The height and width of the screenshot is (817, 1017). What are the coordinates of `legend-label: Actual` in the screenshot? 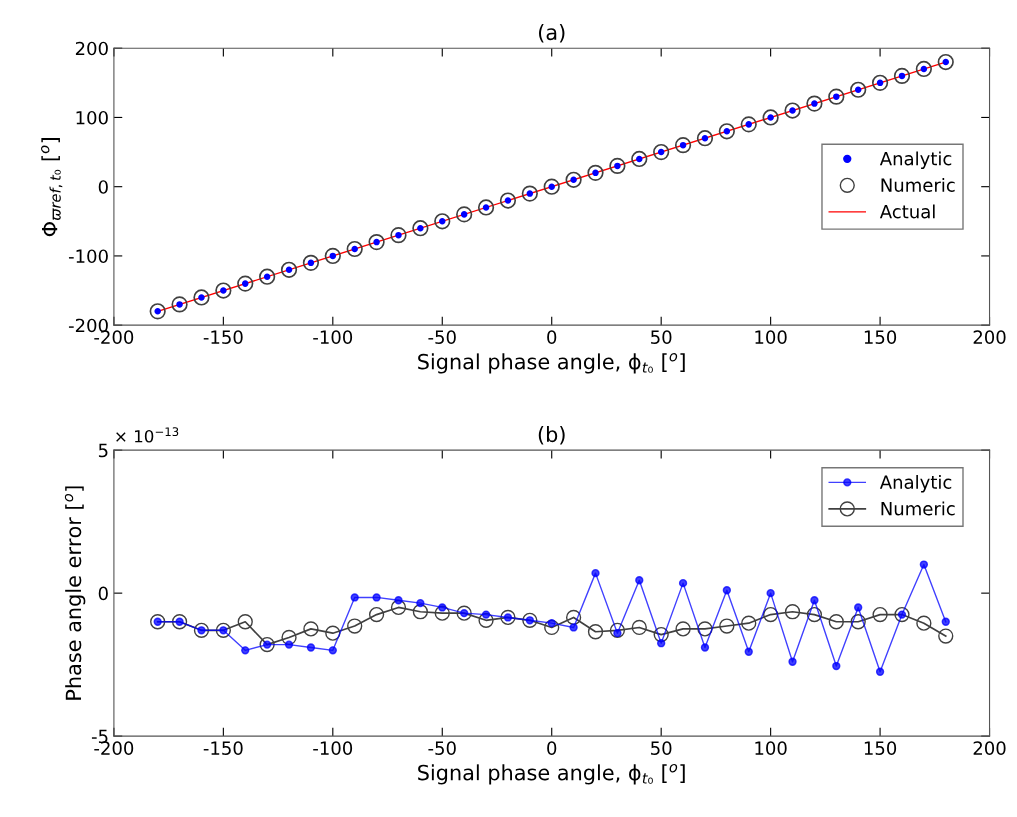 It's located at (907, 211).